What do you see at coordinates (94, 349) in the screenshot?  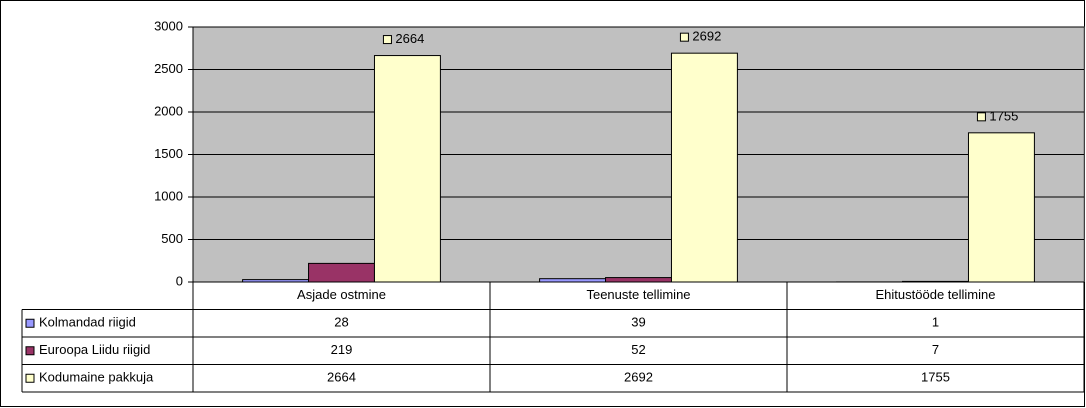 I see `legend-label: Euroopa Liidu riigid` at bounding box center [94, 349].